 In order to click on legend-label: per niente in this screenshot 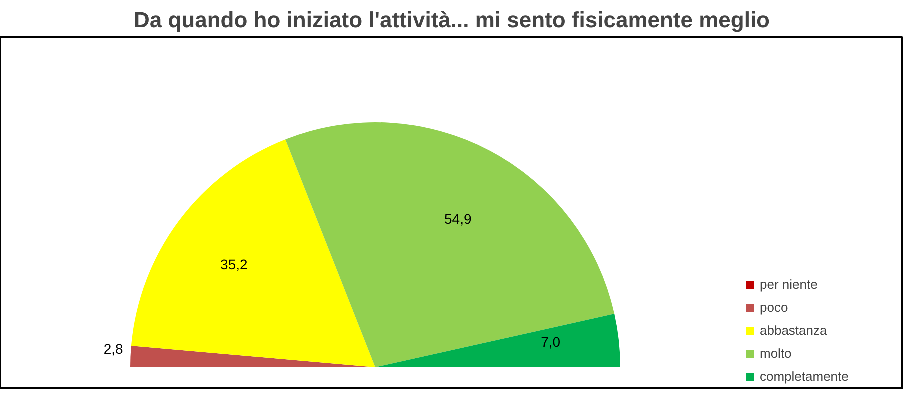, I will do `click(789, 284)`.